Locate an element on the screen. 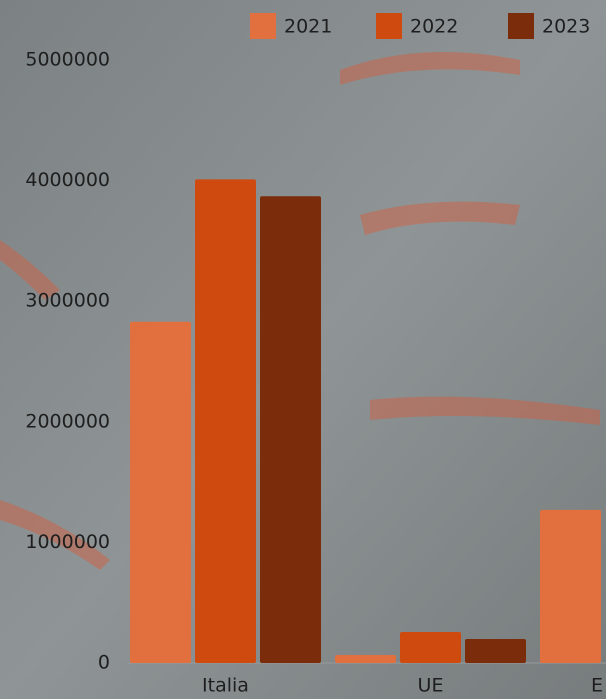 Image resolution: width=606 pixels, height=699 pixels. x-tick-label: E is located at coordinates (597, 686).